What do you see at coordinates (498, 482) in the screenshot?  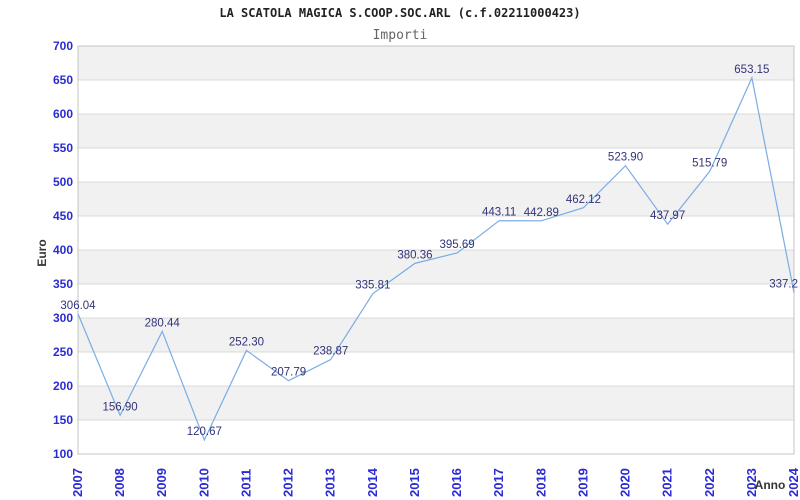 I see `x-tick-label: 2017` at bounding box center [498, 482].